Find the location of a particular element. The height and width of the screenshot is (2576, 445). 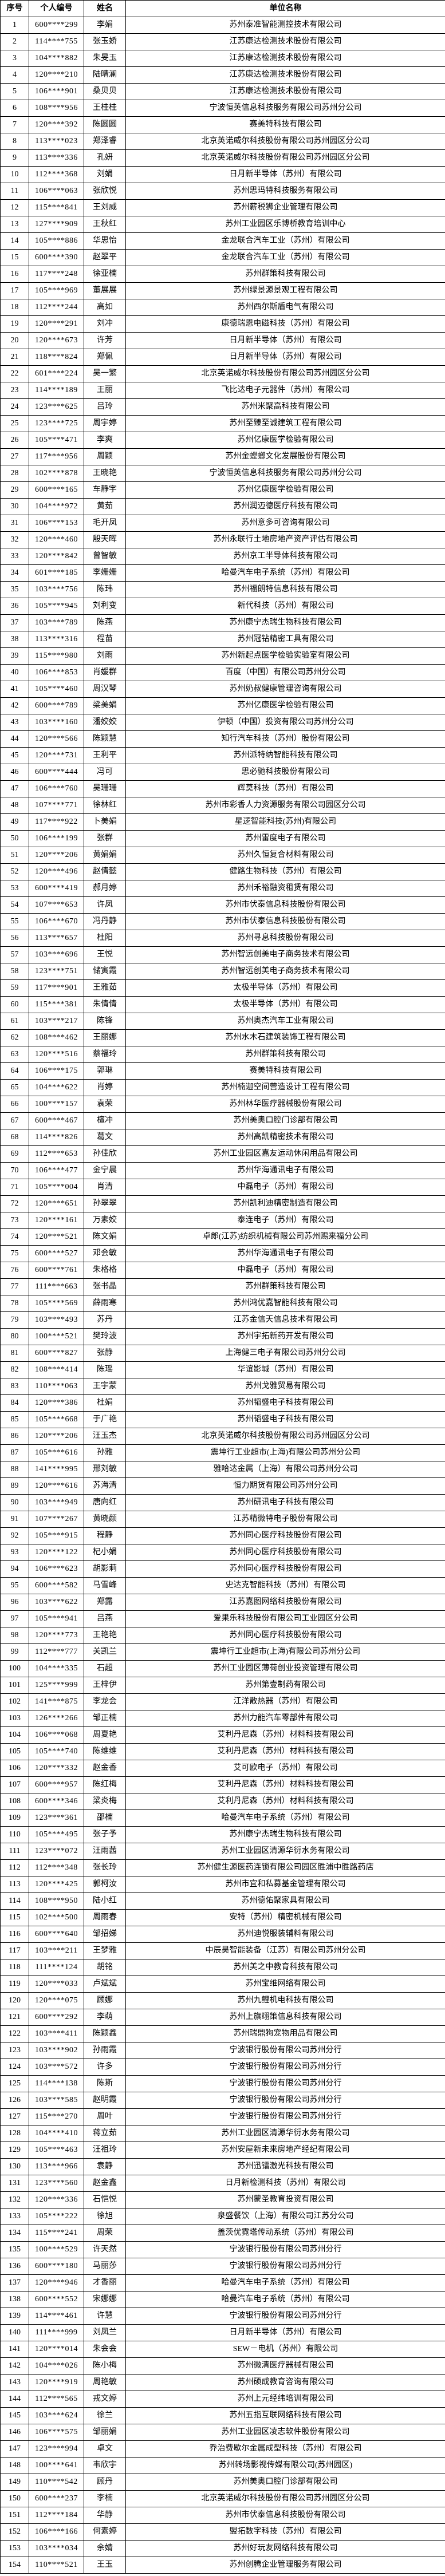

company-name-cell: 日月新半导体（苏州）有限公司 is located at coordinates (285, 2332).